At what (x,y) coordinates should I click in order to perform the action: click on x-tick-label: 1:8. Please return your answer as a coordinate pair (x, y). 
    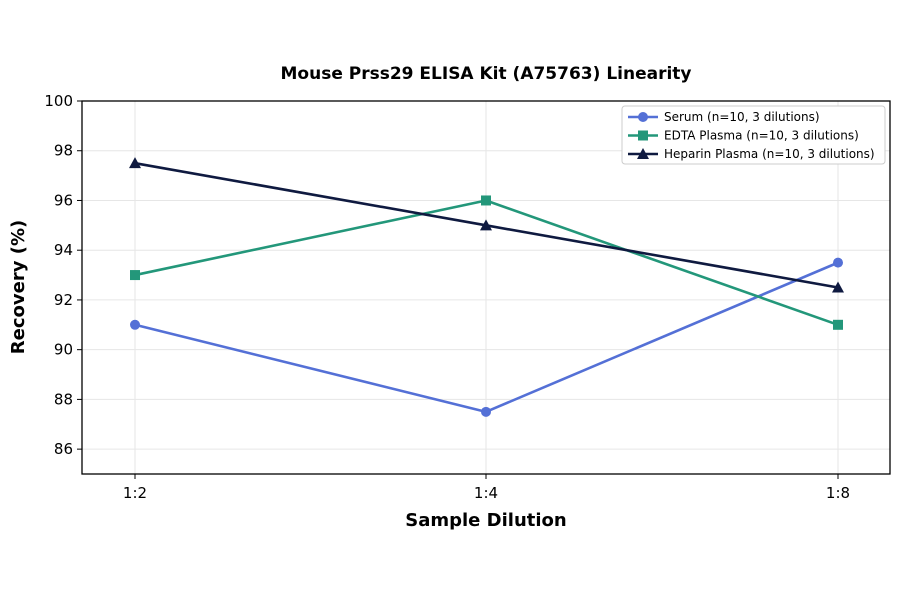
    Looking at the image, I should click on (838, 493).